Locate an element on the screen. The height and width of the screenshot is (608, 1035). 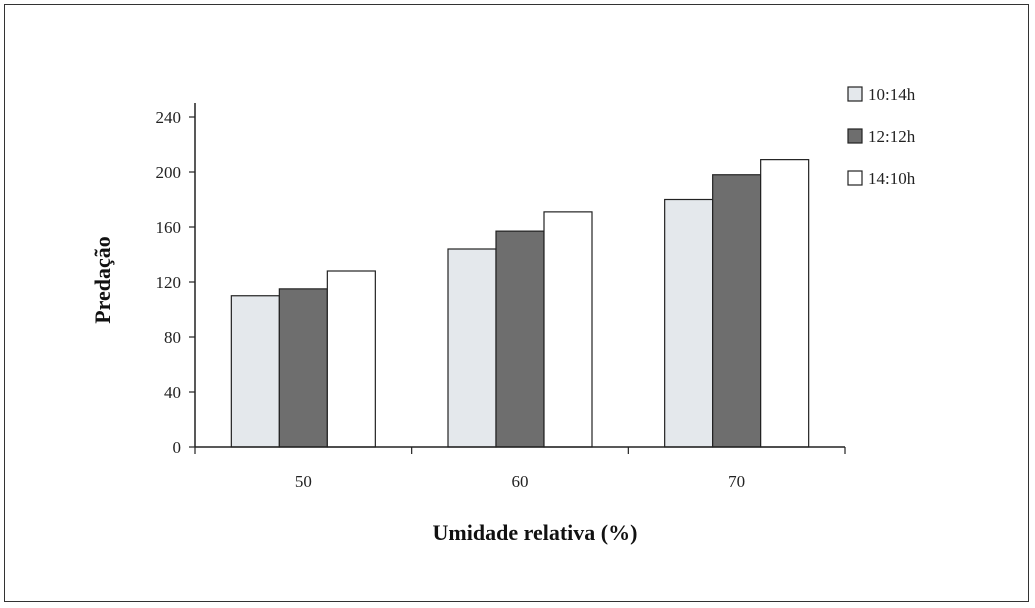
legend-label: 10:14h is located at coordinates (892, 94).